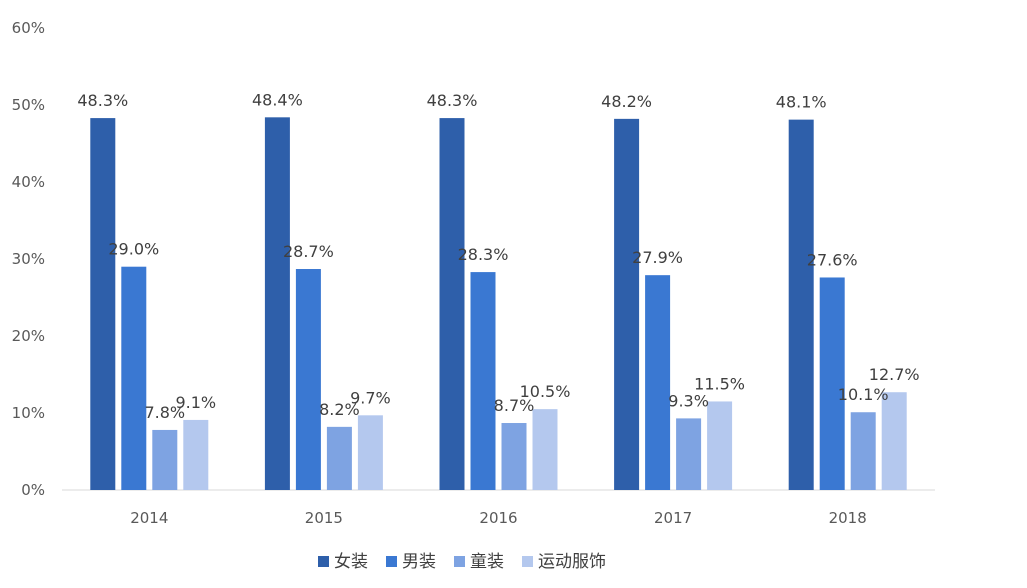  What do you see at coordinates (370, 452) in the screenshot?
I see `bar-2015-s3` at bounding box center [370, 452].